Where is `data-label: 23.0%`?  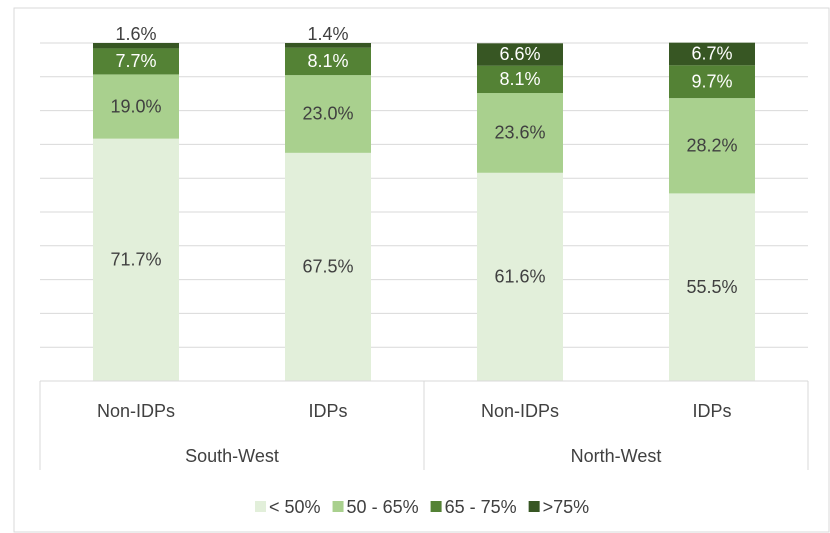
data-label: 23.0% is located at coordinates (327, 114).